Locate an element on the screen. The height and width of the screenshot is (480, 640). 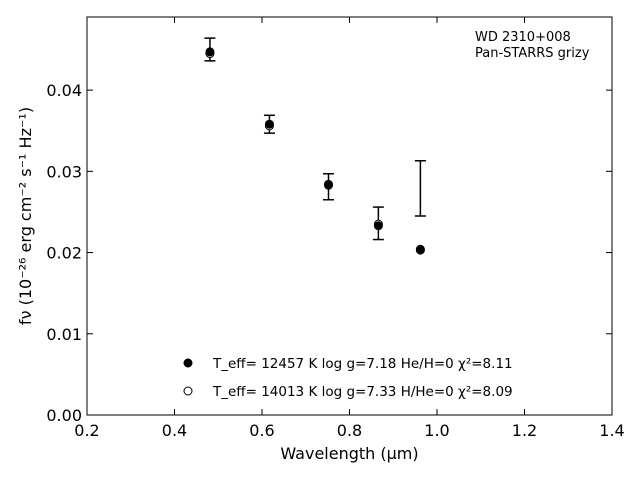
y-tick-label: 0.01 is located at coordinates (64, 334).